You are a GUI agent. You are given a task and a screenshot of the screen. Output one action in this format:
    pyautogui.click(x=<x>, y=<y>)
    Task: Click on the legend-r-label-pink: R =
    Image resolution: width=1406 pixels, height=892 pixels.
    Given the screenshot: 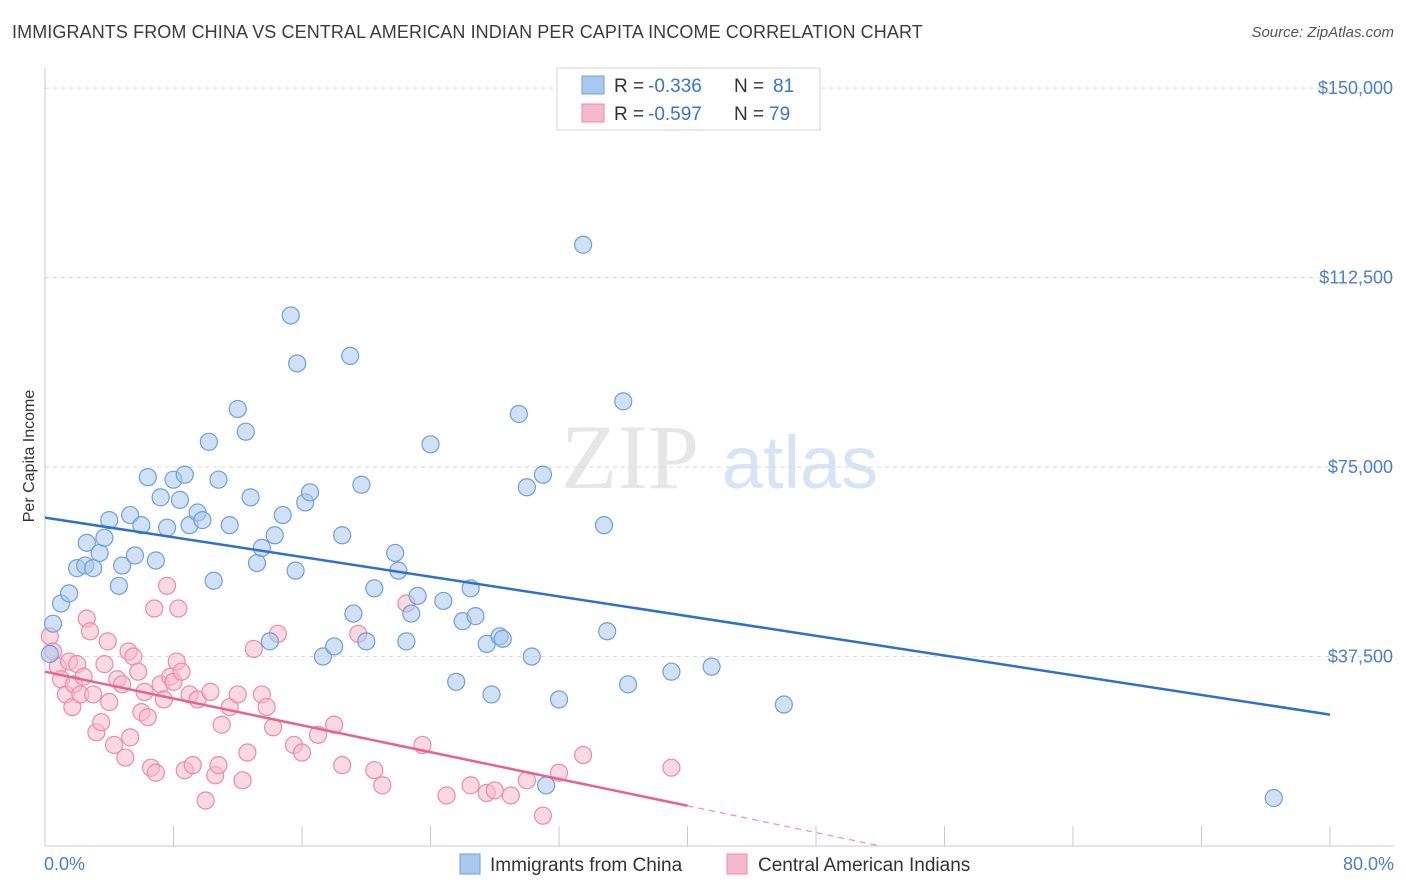 What is the action you would take?
    pyautogui.click(x=629, y=114)
    